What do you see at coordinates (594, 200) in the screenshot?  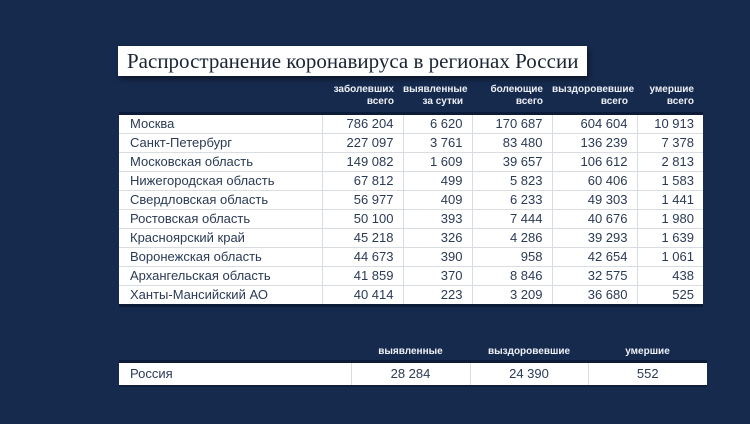 I see `value-cell: 49 303` at bounding box center [594, 200].